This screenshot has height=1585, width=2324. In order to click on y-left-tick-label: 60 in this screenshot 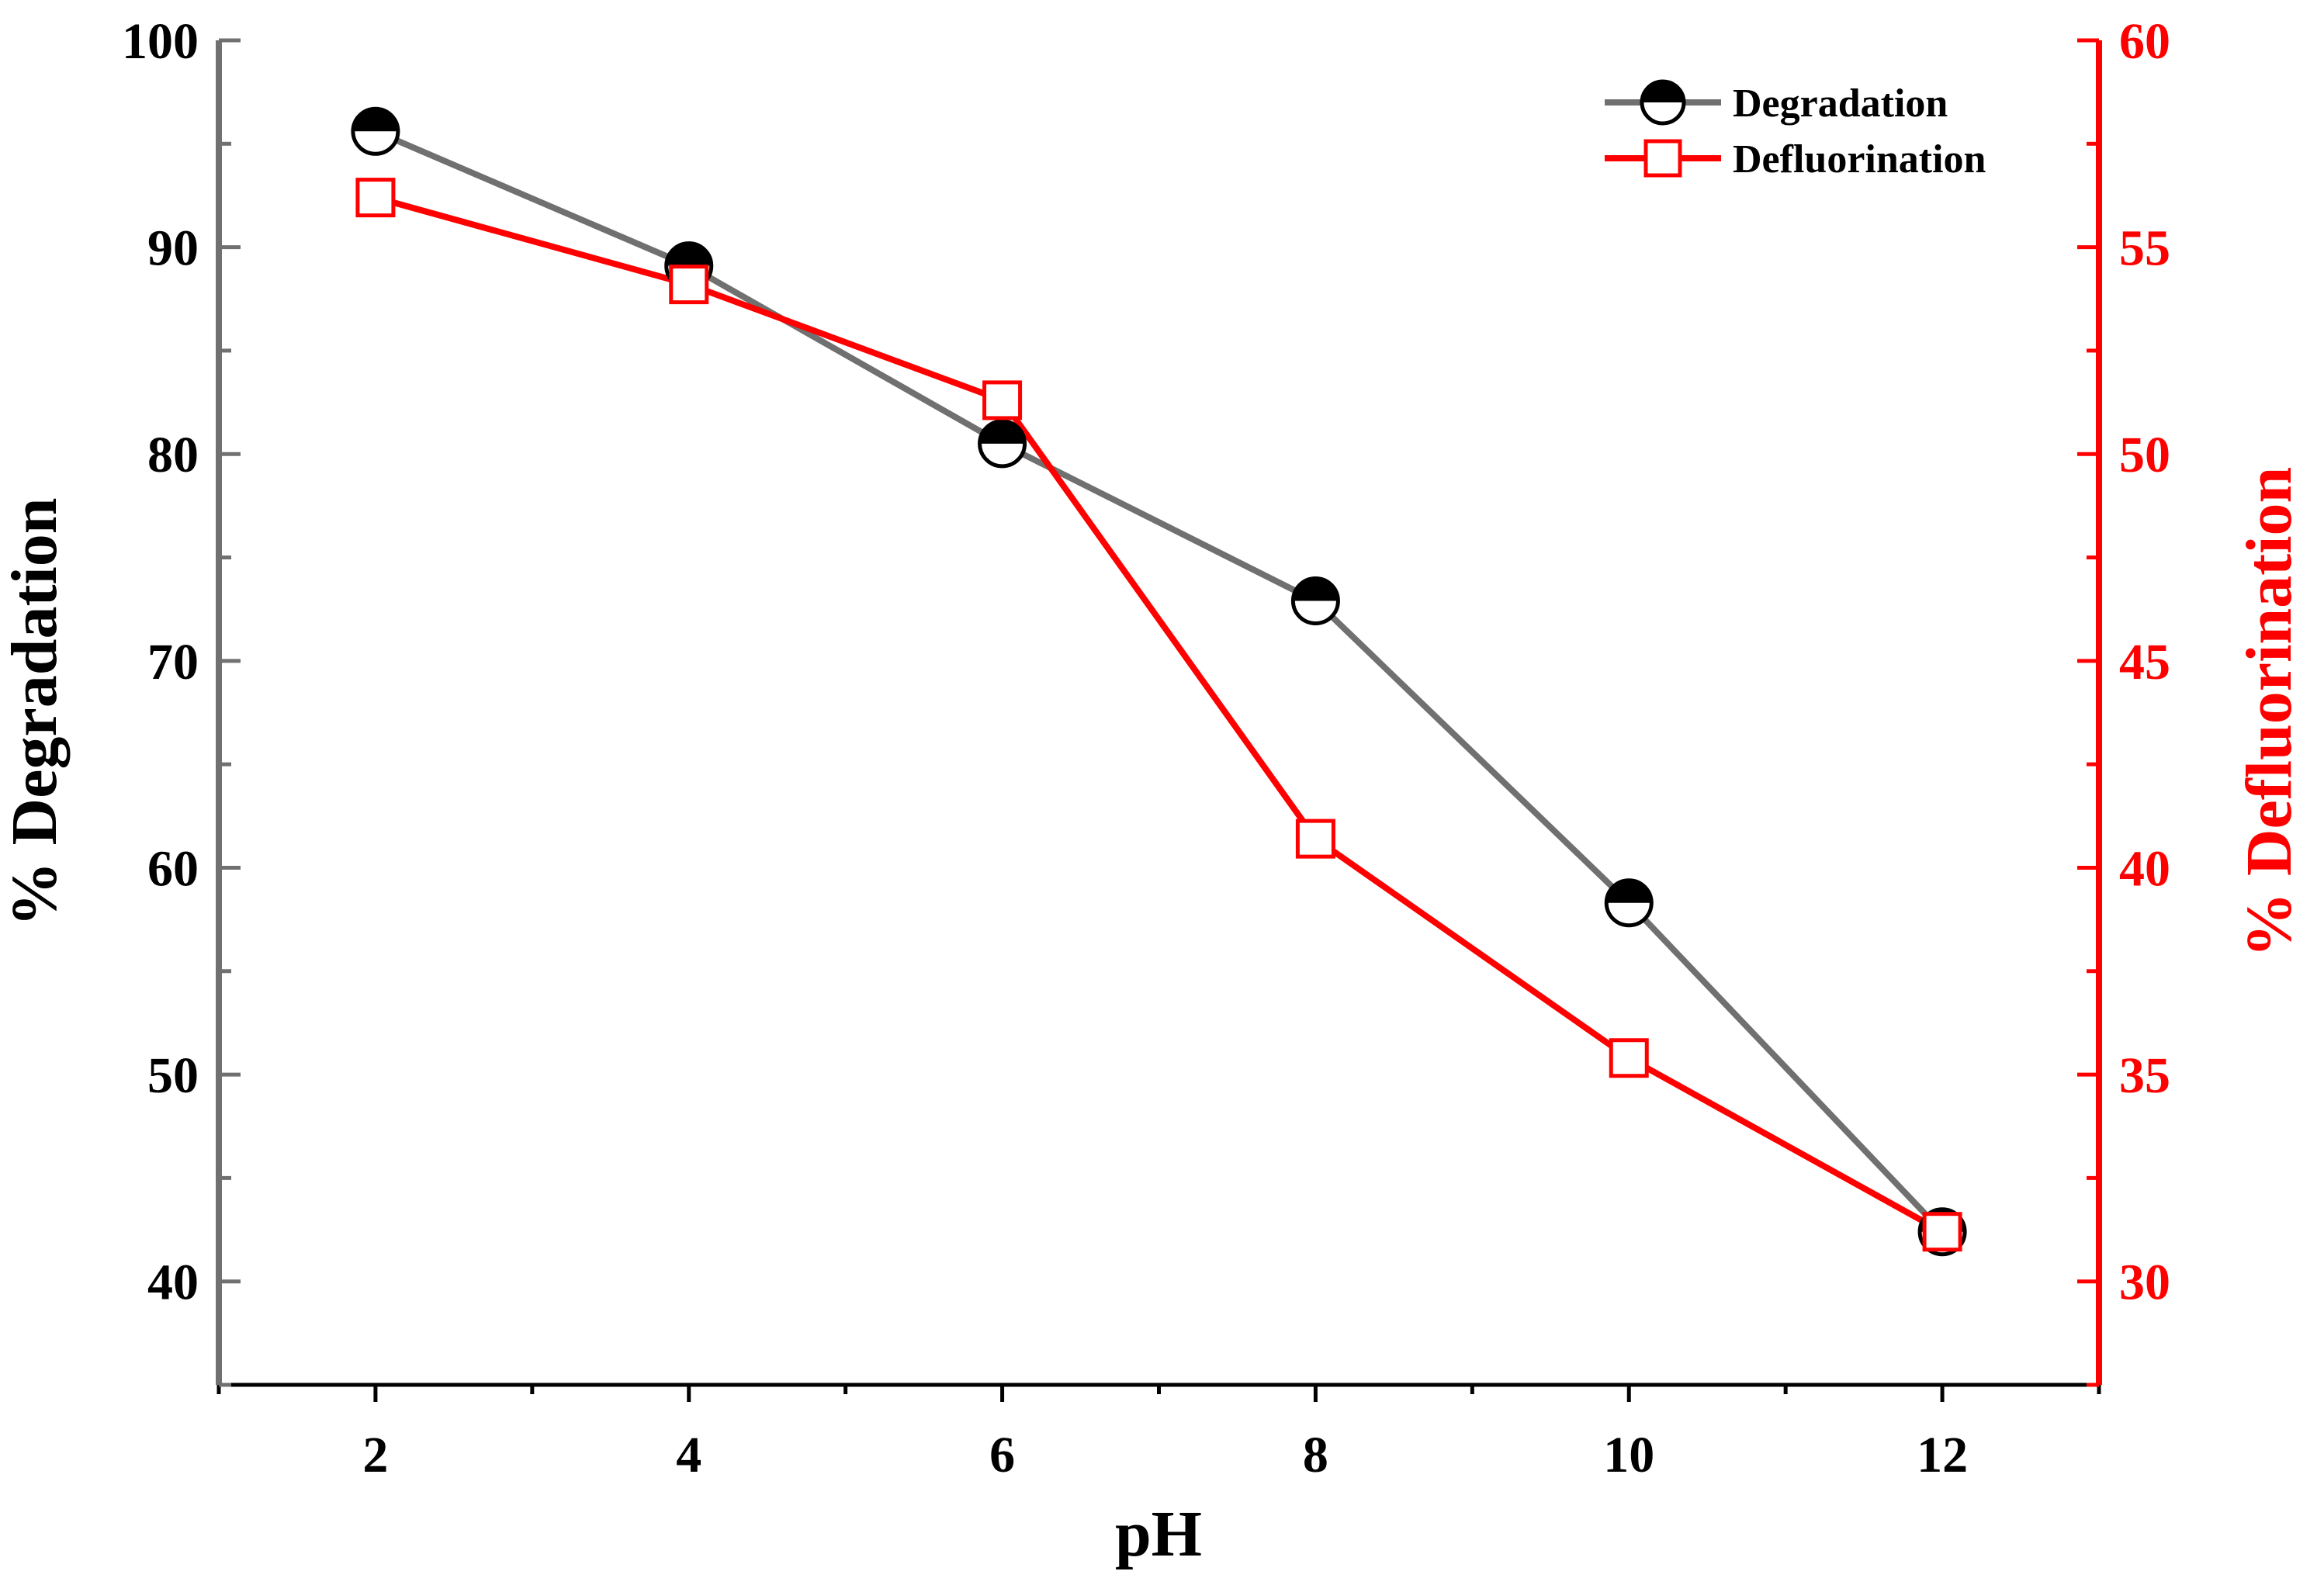, I will do `click(173, 868)`.